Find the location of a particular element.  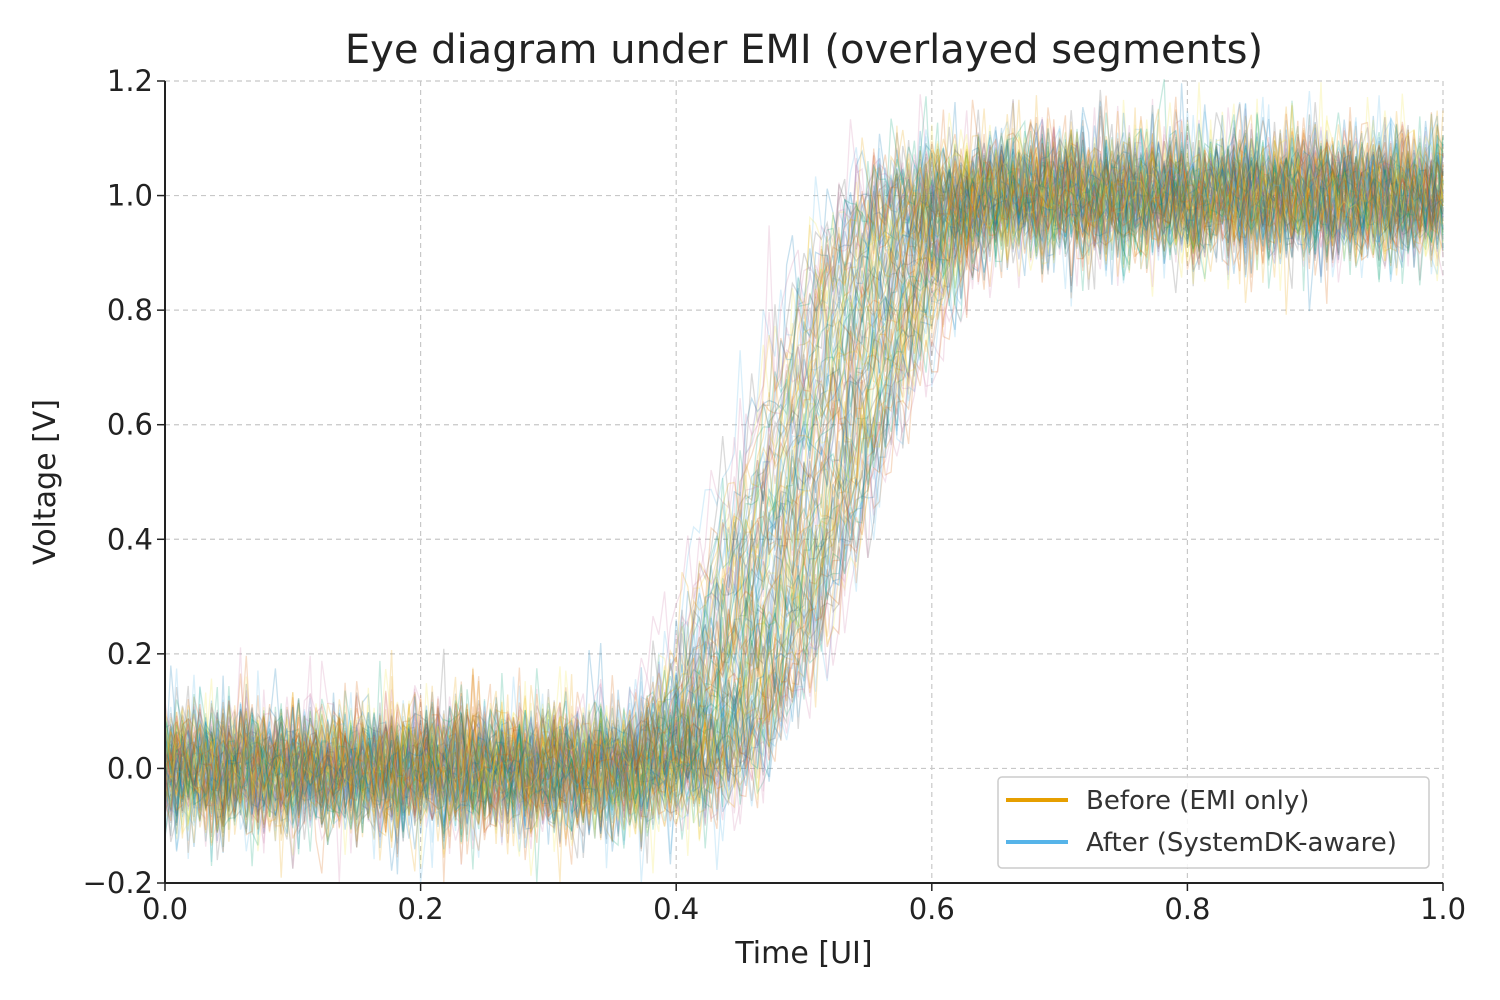

x-tick-label: 1.0 is located at coordinates (1443, 909).